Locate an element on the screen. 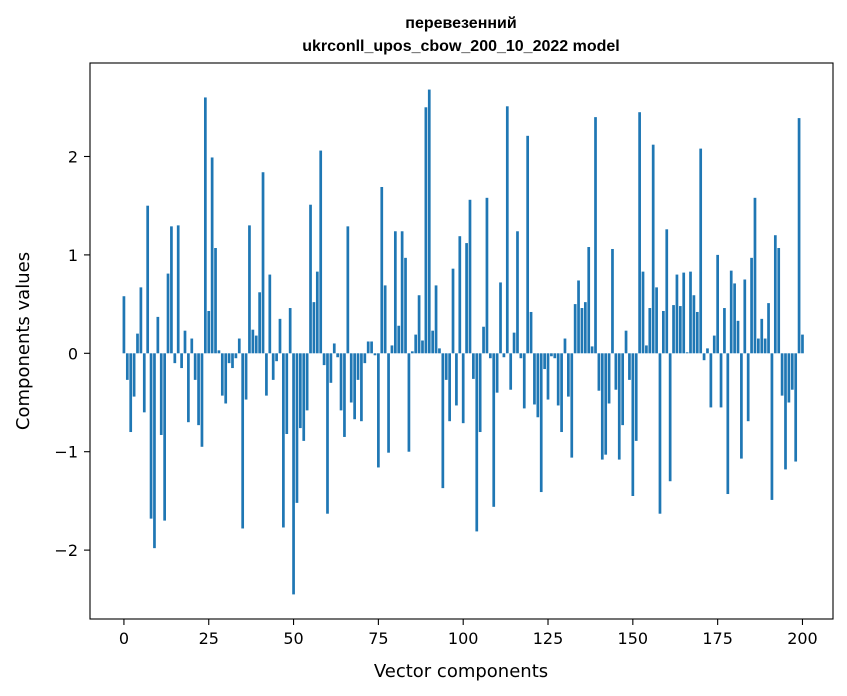 The width and height of the screenshot is (847, 696). x-tick-label: 125 is located at coordinates (548, 638).